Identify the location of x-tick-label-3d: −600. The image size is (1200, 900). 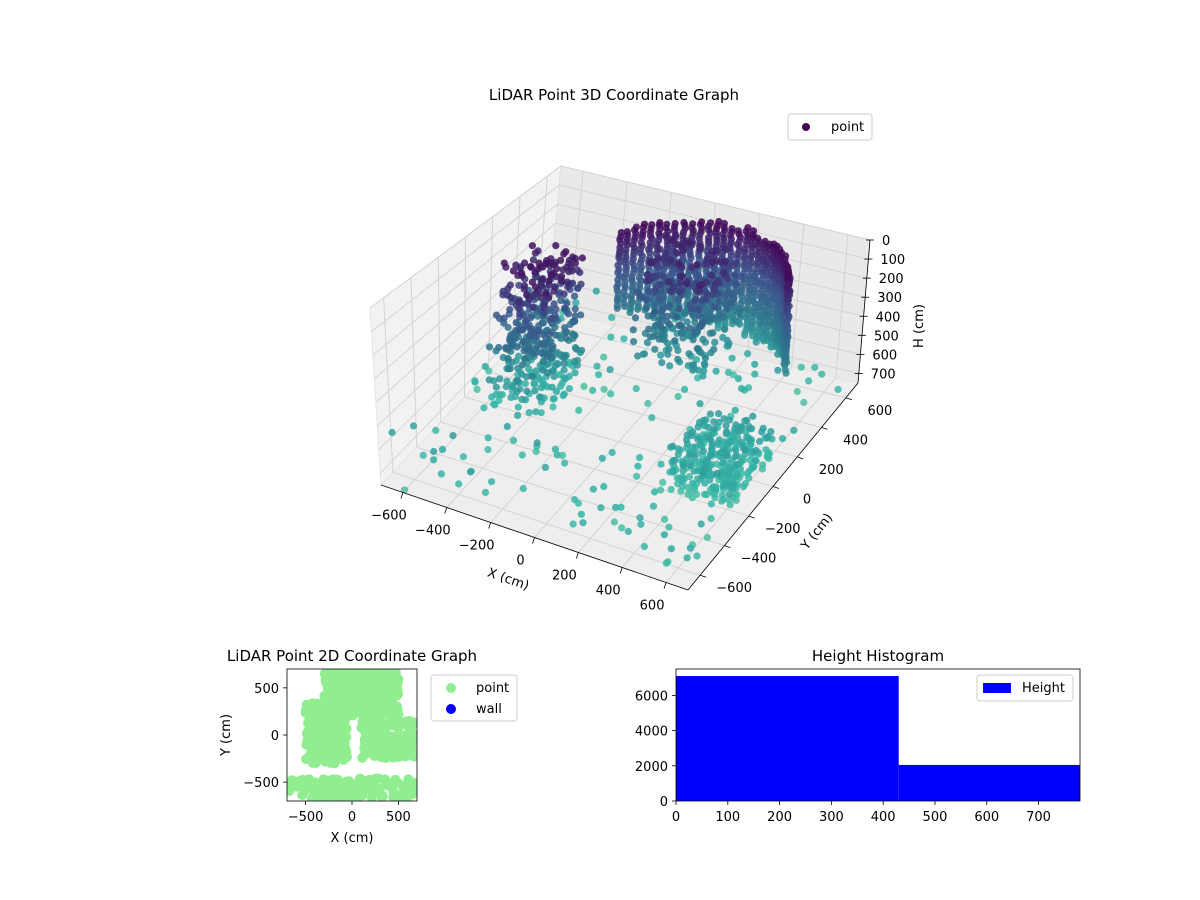
(389, 516).